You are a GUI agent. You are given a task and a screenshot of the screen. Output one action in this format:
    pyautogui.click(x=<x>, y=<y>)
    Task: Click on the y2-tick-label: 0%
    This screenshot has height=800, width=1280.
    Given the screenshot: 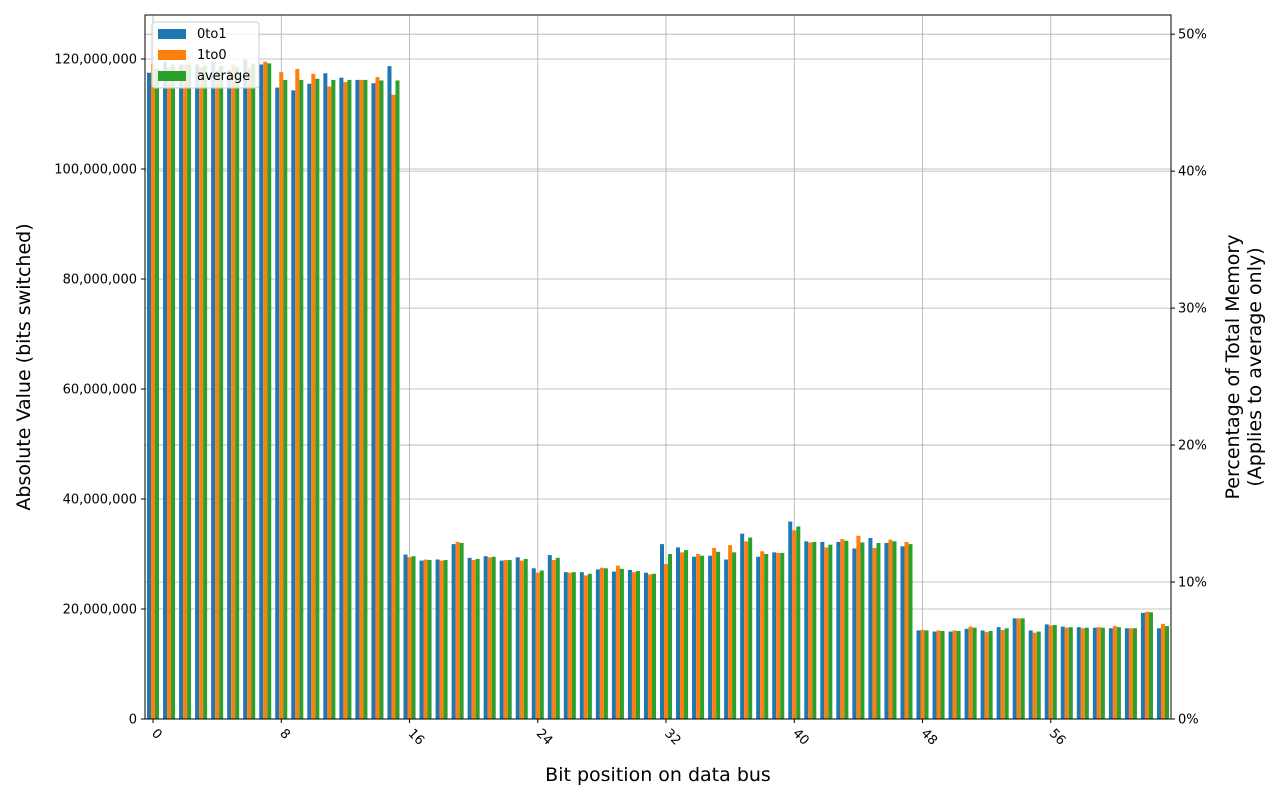 What is the action you would take?
    pyautogui.click(x=1188, y=720)
    